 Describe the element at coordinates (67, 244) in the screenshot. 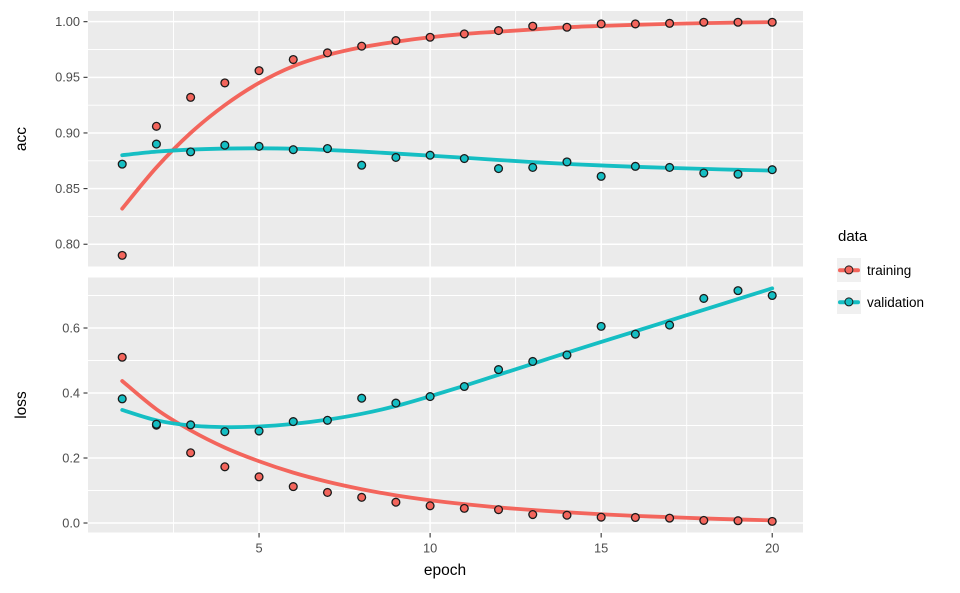

I see `y-tick-label: 0.80` at that location.